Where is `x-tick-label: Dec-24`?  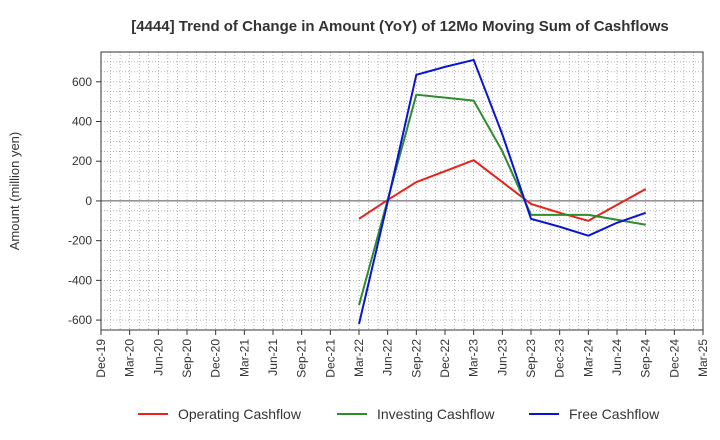
x-tick-label: Dec-24 is located at coordinates (674, 358).